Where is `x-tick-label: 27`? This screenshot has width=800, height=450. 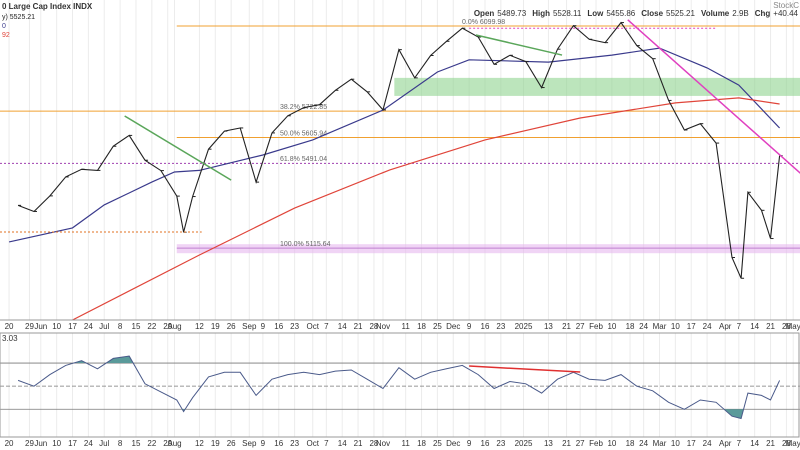 x-tick-label: 27 is located at coordinates (580, 443).